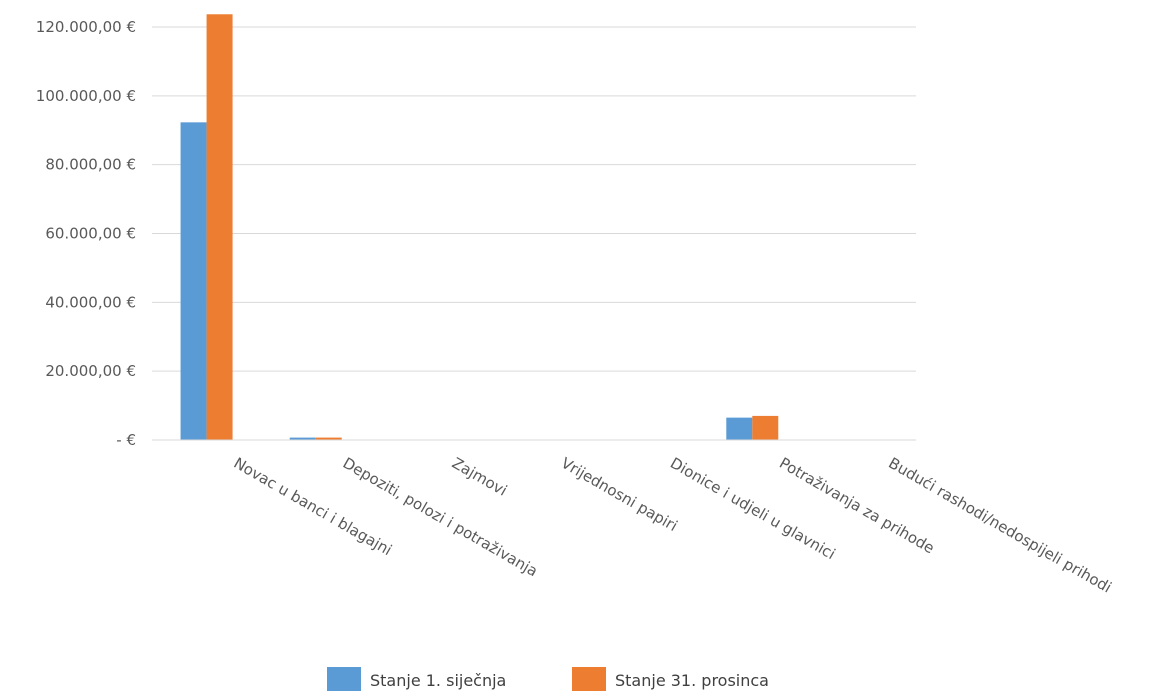  What do you see at coordinates (999, 525) in the screenshot?
I see `x-category-label: Budući rashodi/nedospijeli prihodi` at bounding box center [999, 525].